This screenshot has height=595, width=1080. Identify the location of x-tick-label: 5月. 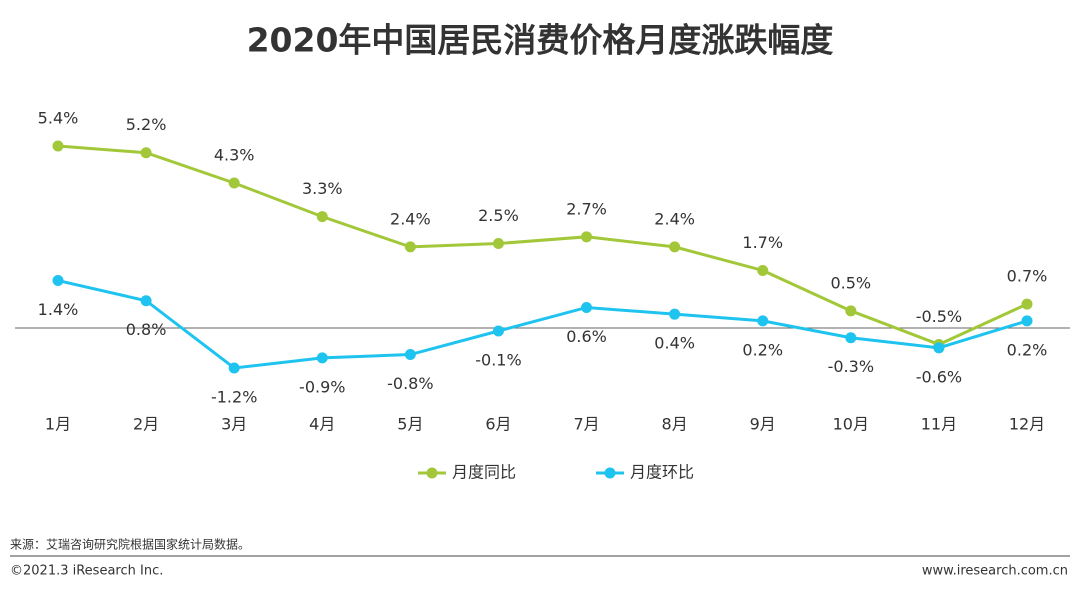
(410, 424).